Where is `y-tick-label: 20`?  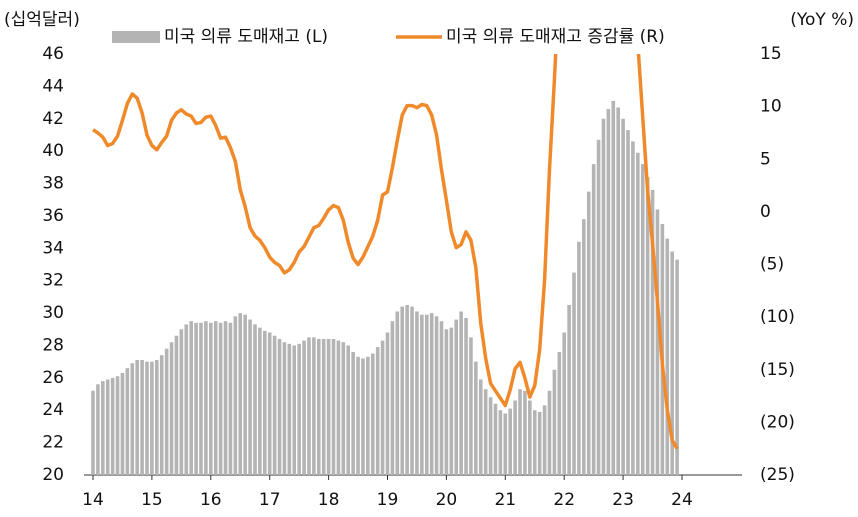 y-tick-label: 20 is located at coordinates (53, 475).